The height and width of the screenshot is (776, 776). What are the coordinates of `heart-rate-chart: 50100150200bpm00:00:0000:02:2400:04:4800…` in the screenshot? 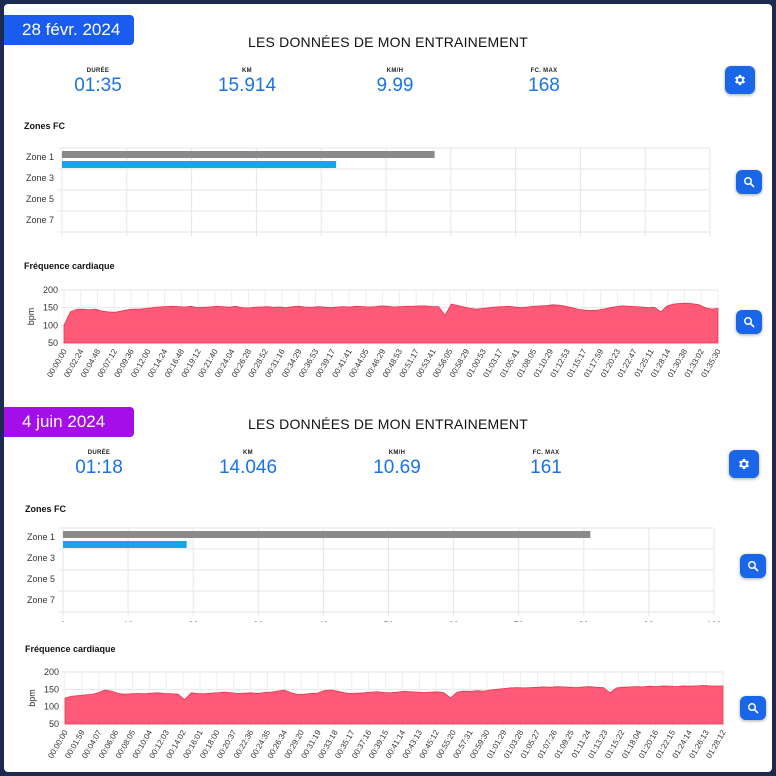 It's located at (374, 332).